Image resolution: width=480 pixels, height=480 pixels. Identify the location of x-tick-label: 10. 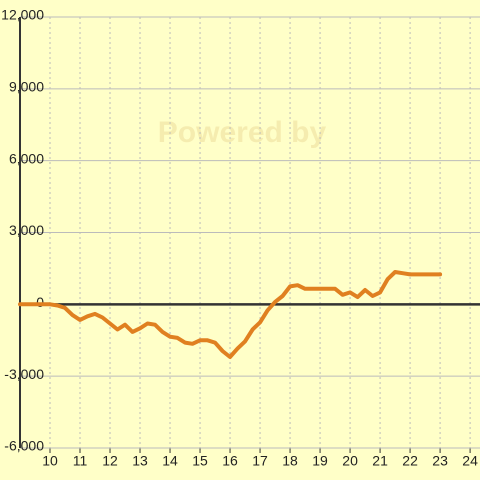
(50, 461).